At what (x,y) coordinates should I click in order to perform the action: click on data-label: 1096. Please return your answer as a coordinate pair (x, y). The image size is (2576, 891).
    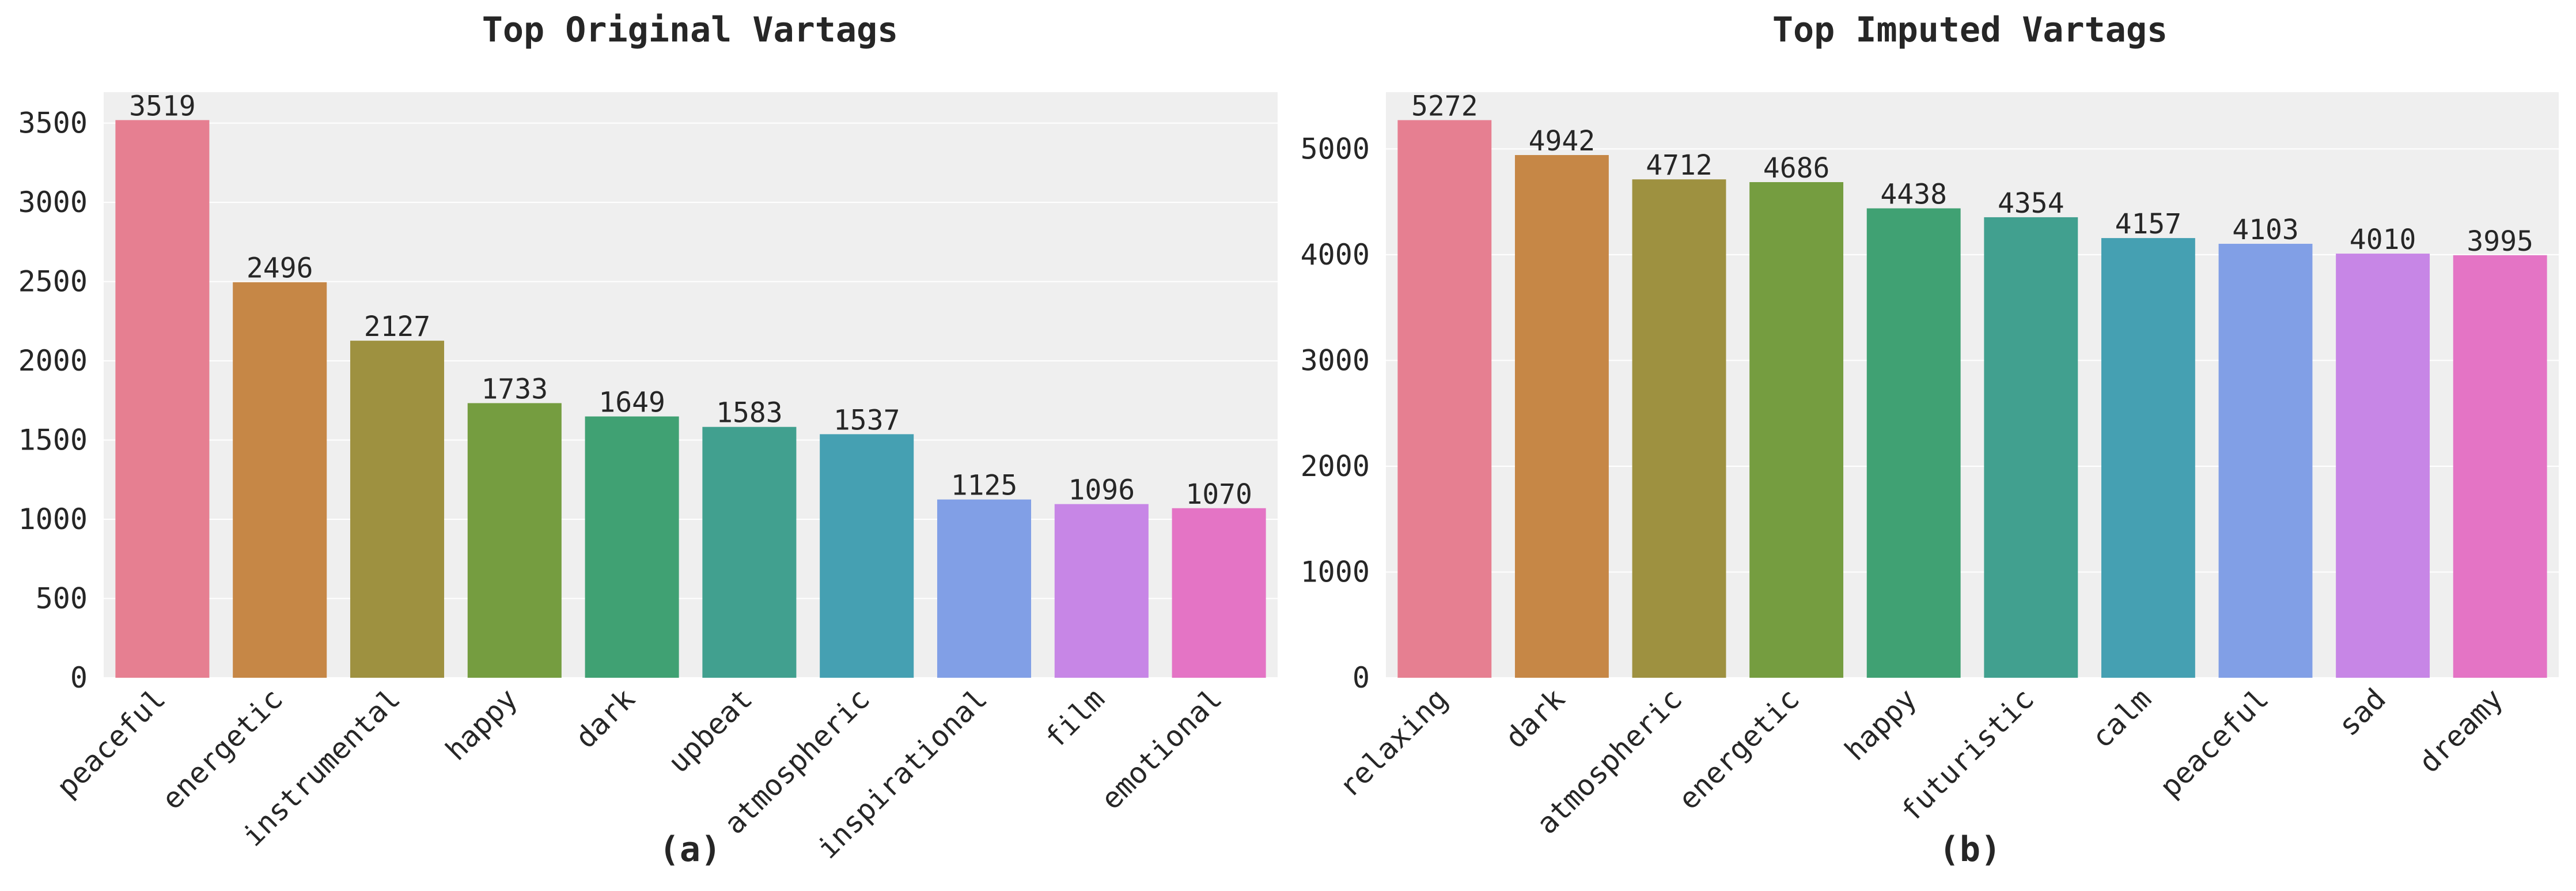
    Looking at the image, I should click on (1102, 490).